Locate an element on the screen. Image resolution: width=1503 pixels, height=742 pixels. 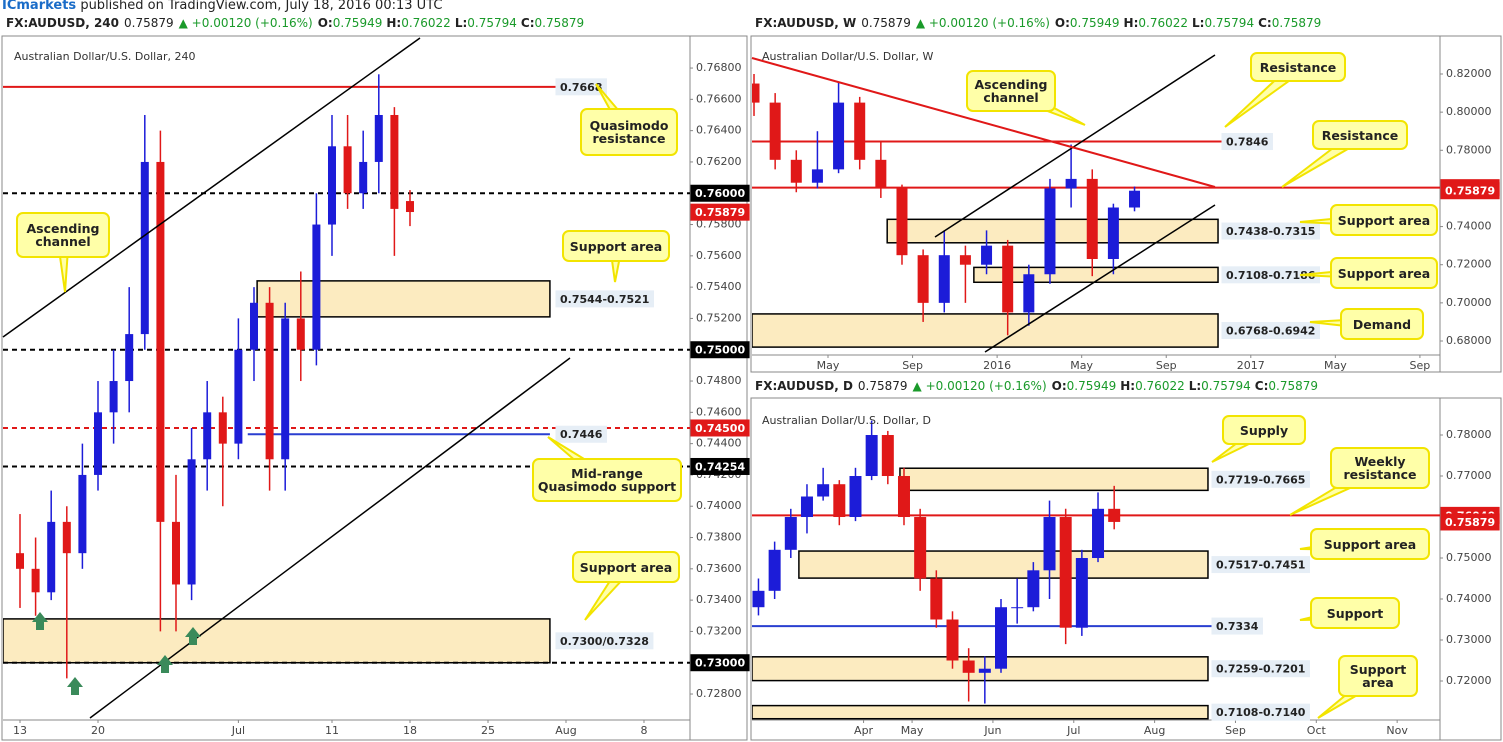
x-tick-label: Apr is located at coordinates (864, 730).